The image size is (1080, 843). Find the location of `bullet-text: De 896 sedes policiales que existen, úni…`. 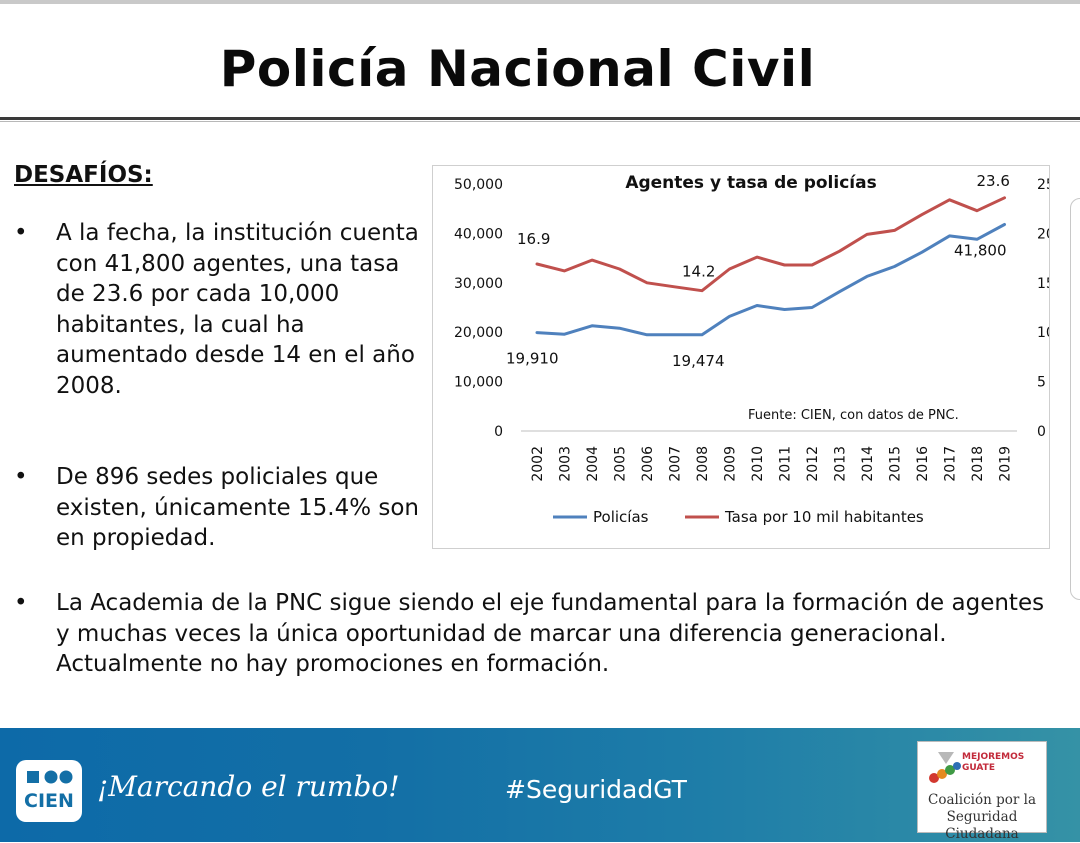

bullet-text: De 896 sedes policiales que existen, úni… is located at coordinates (238, 507).